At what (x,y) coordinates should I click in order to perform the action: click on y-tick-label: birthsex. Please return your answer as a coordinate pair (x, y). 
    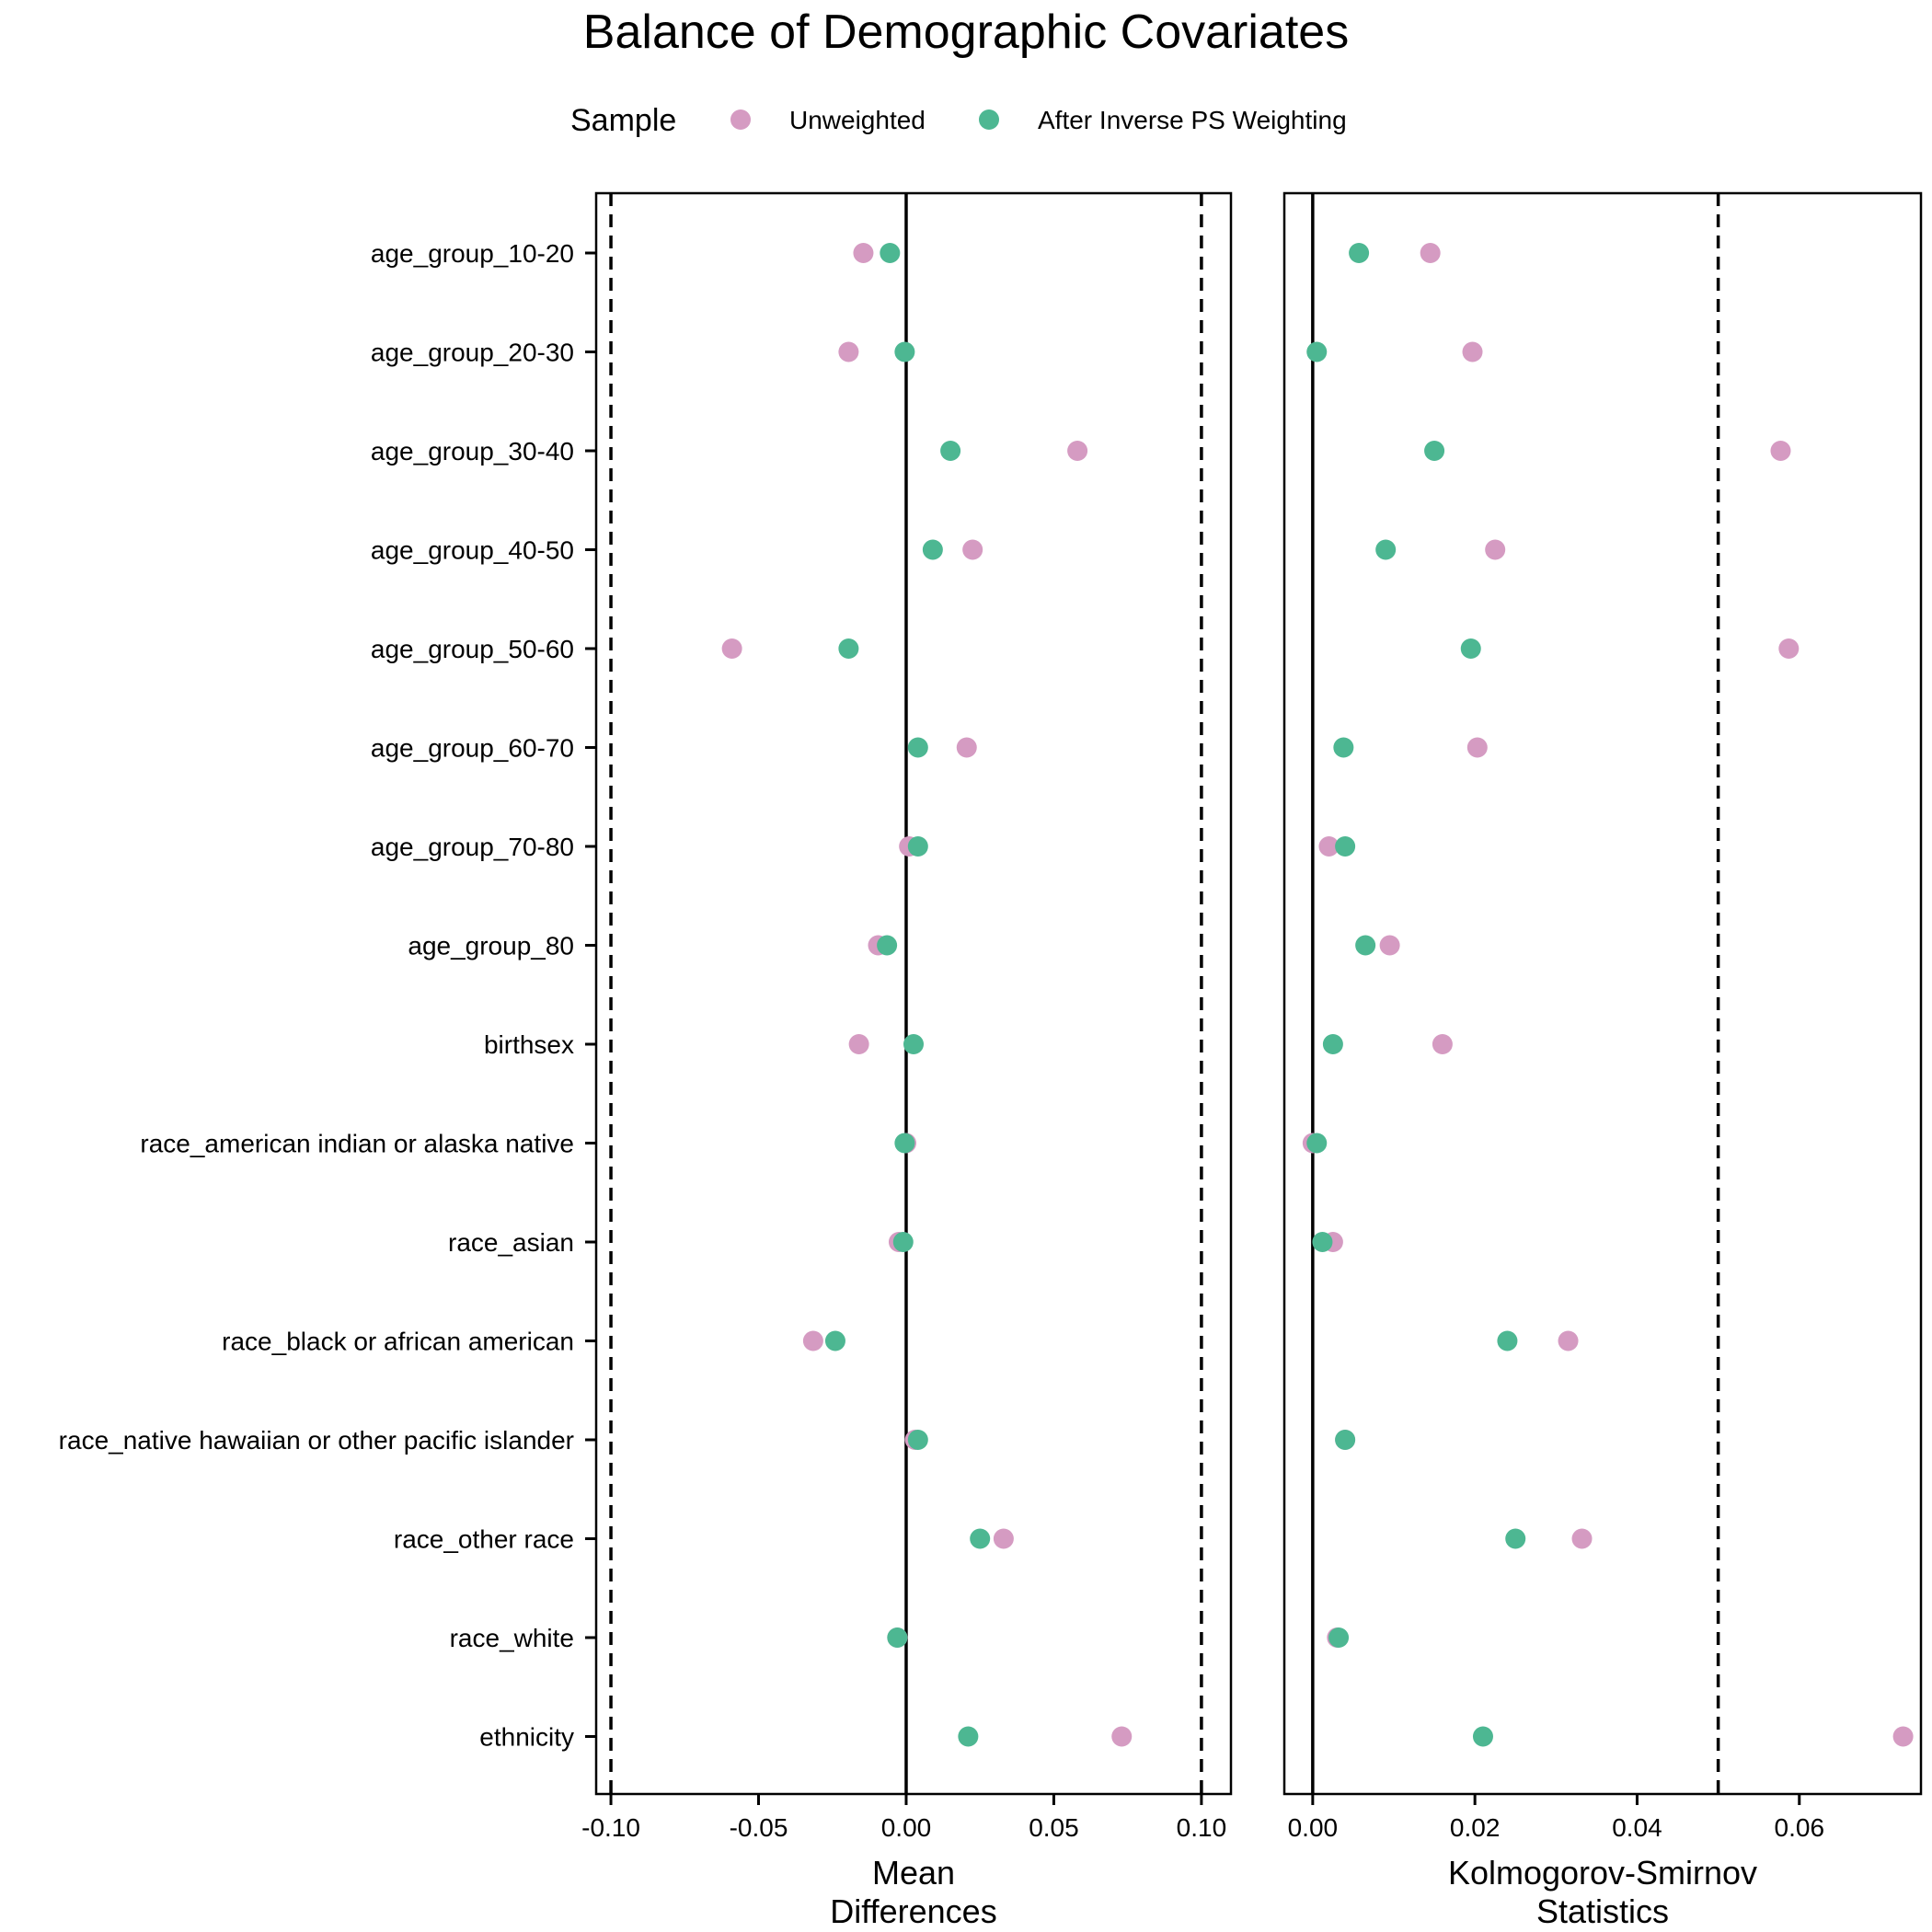
    Looking at the image, I should click on (529, 1044).